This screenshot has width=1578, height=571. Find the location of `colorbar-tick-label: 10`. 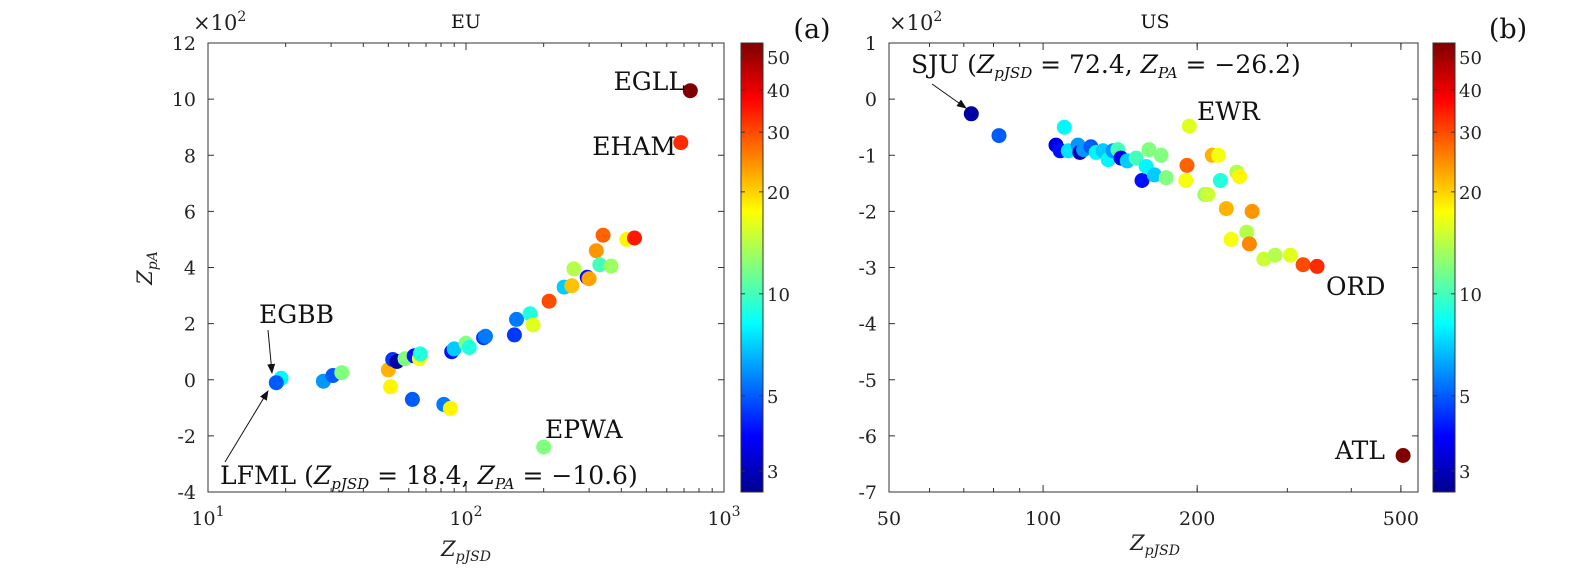

colorbar-tick-label: 10 is located at coordinates (778, 295).